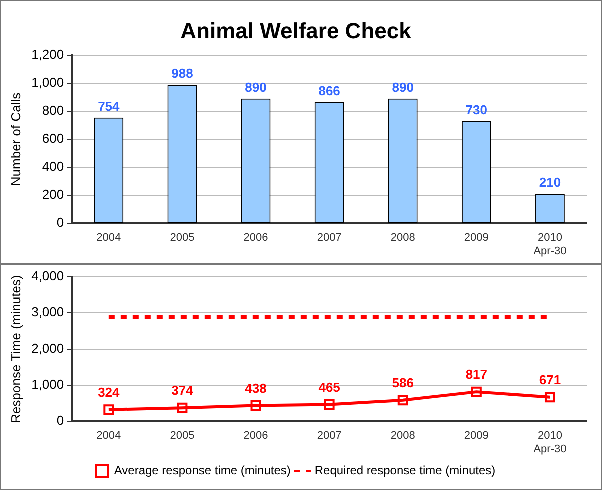 The height and width of the screenshot is (491, 602). What do you see at coordinates (16, 349) in the screenshot?
I see `y-axis-title: Response Time (minutes)` at bounding box center [16, 349].